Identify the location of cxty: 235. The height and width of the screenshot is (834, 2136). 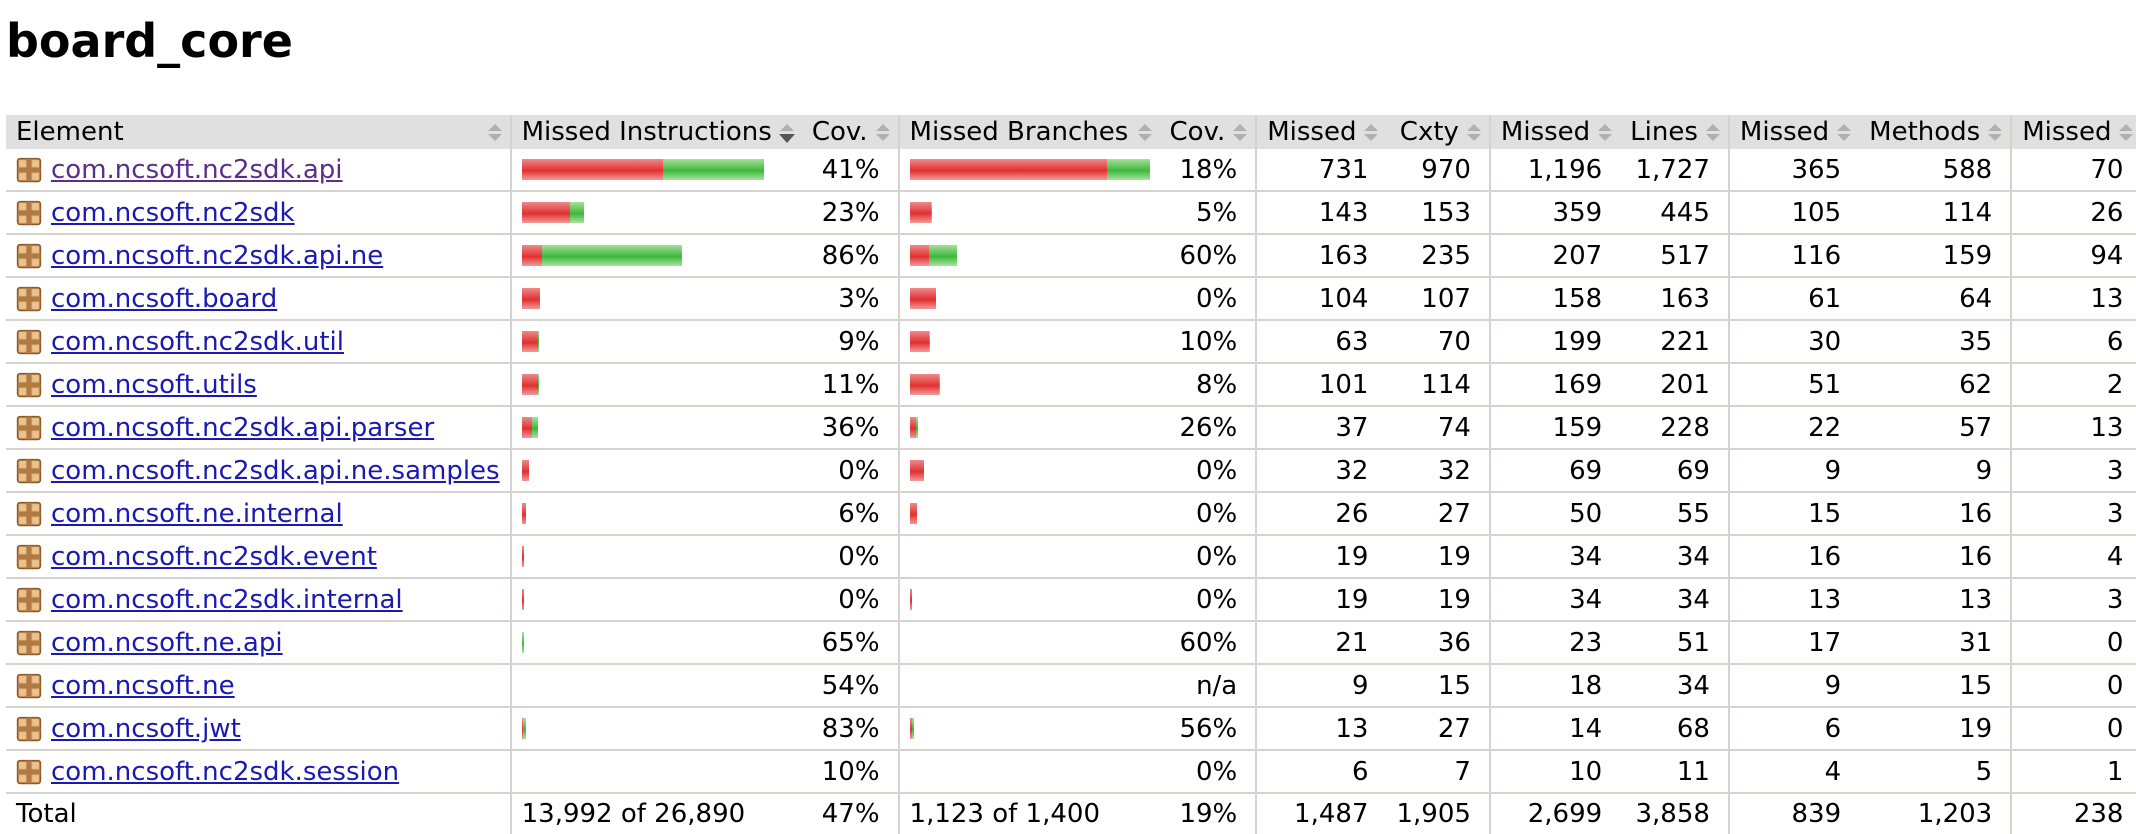
(1438, 256).